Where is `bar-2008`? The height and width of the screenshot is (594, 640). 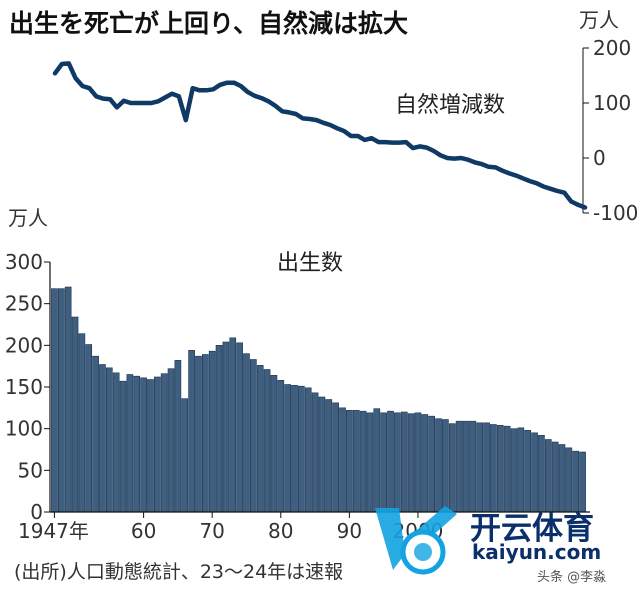
bar-2008 is located at coordinates (473, 466).